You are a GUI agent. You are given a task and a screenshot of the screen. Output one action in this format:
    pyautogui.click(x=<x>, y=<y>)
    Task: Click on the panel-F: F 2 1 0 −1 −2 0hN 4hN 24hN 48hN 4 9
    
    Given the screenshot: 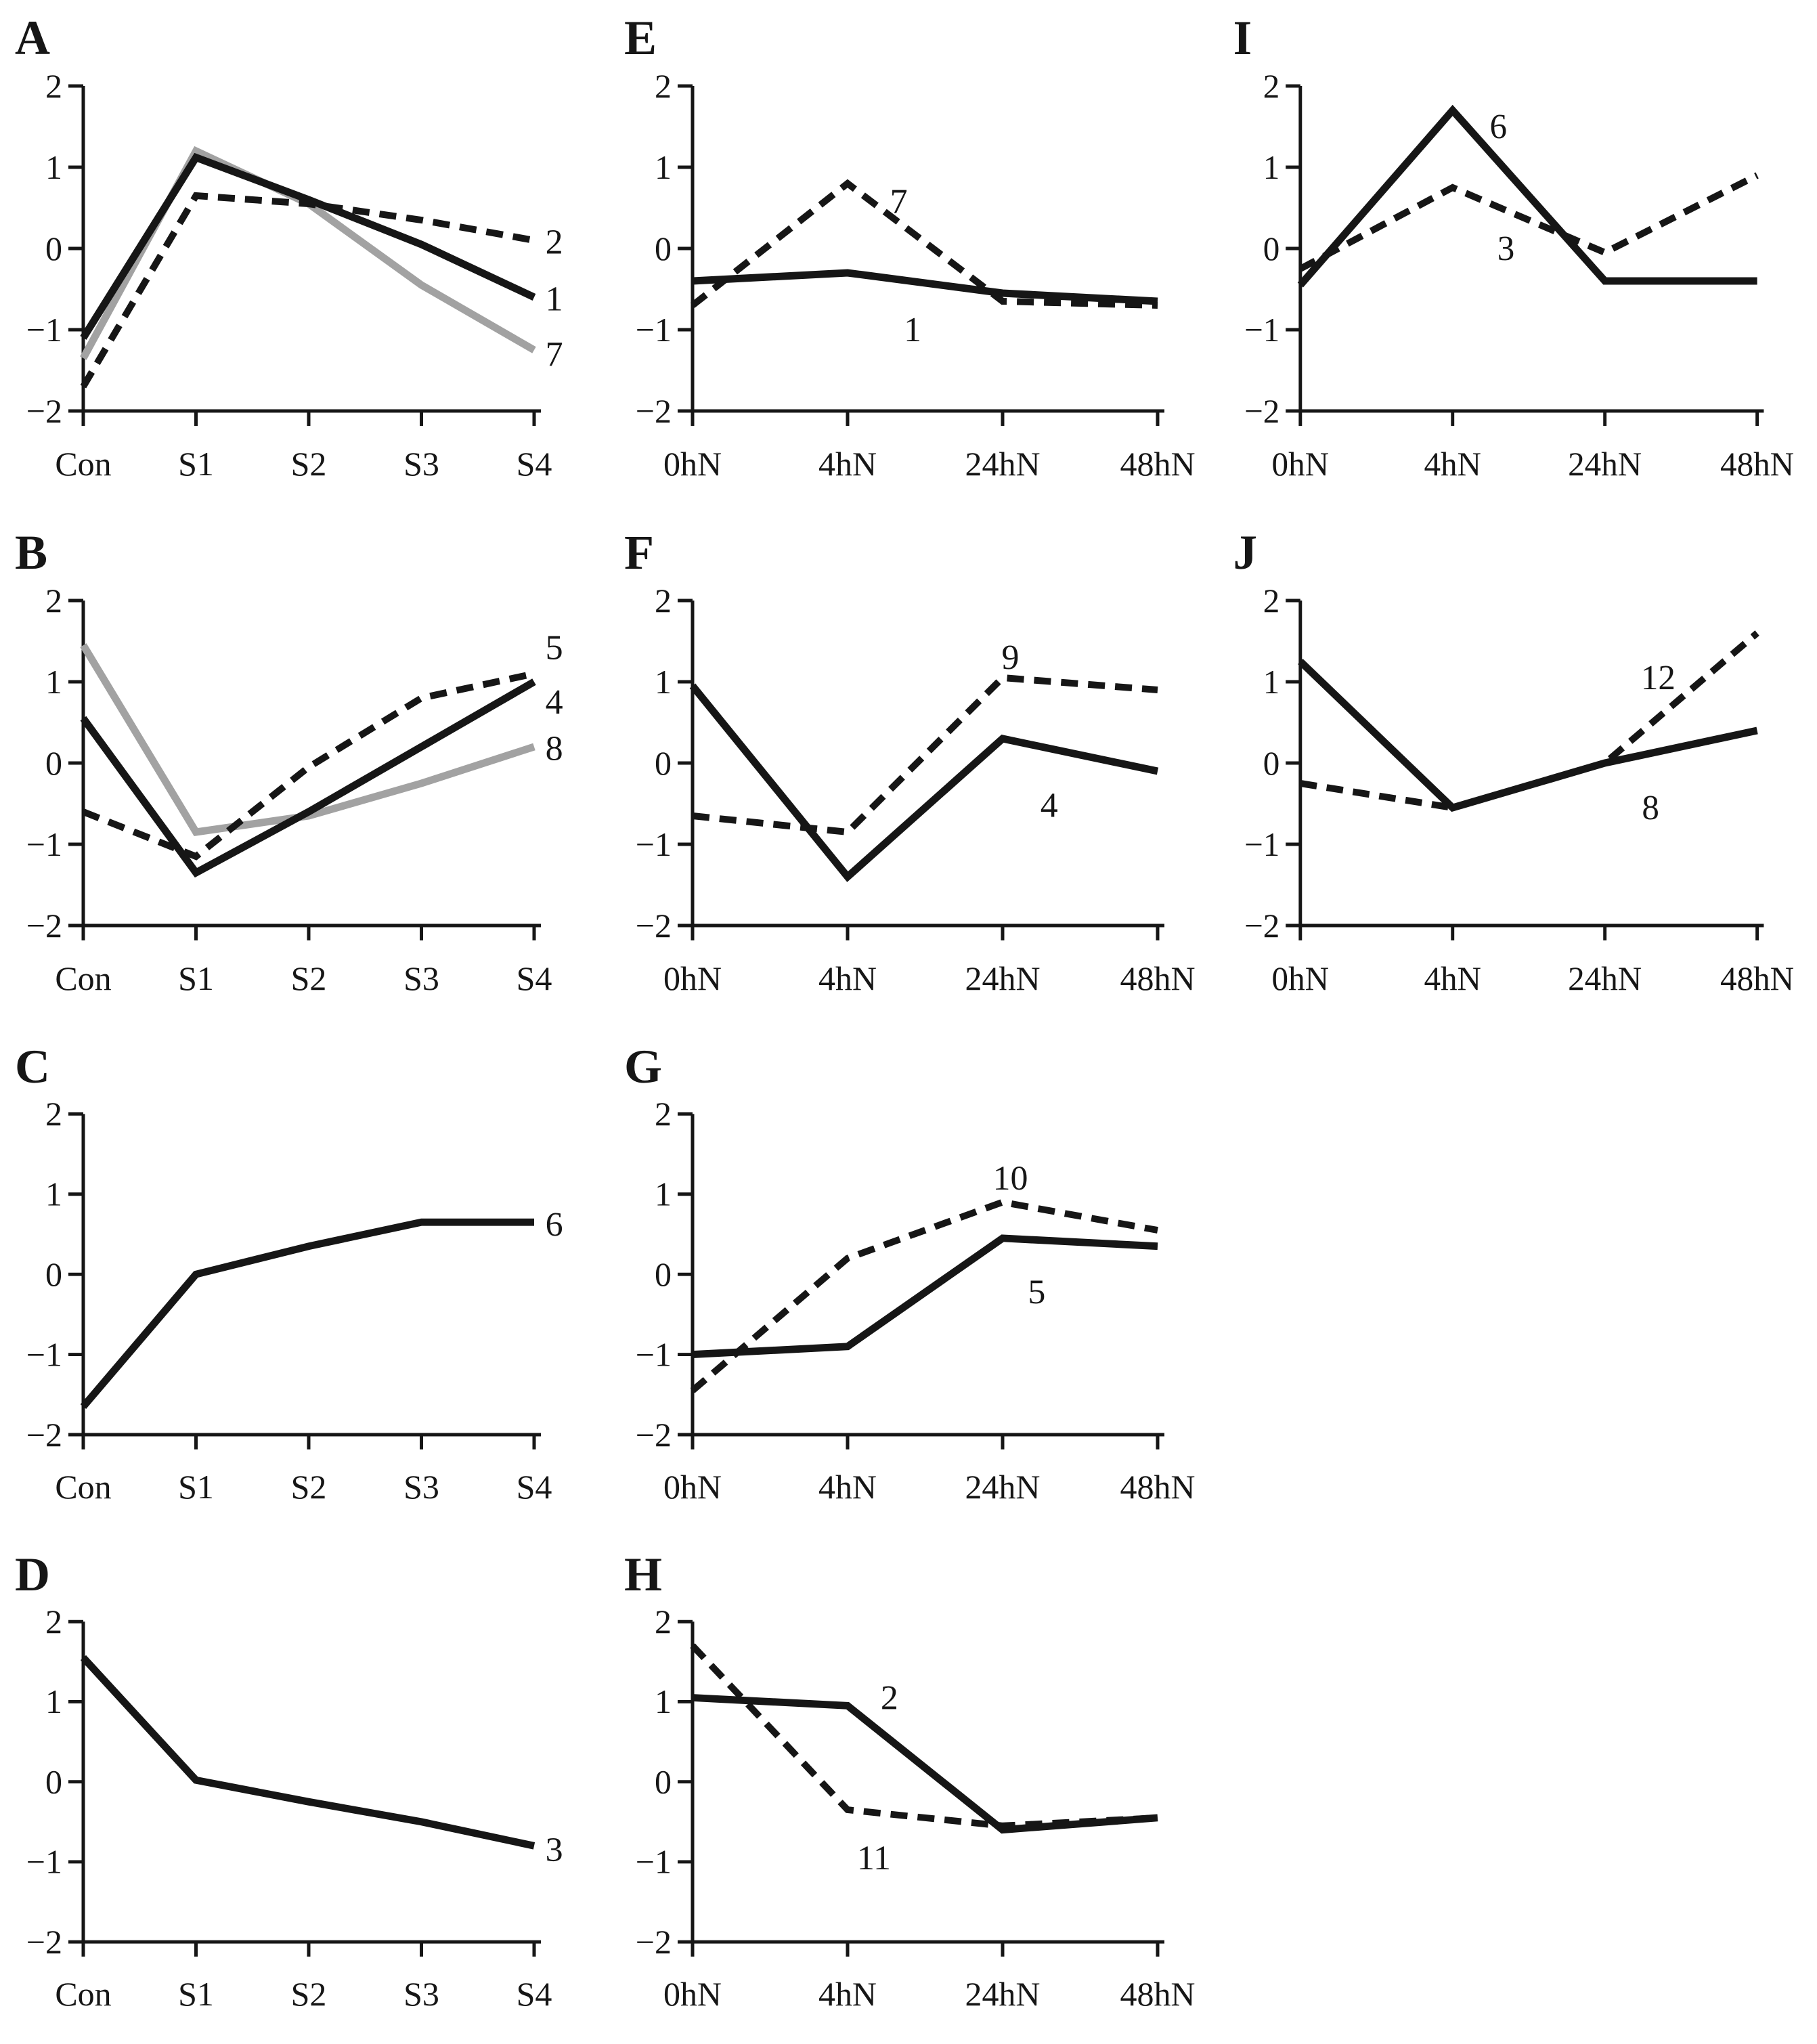 What is the action you would take?
    pyautogui.click(x=914, y=772)
    